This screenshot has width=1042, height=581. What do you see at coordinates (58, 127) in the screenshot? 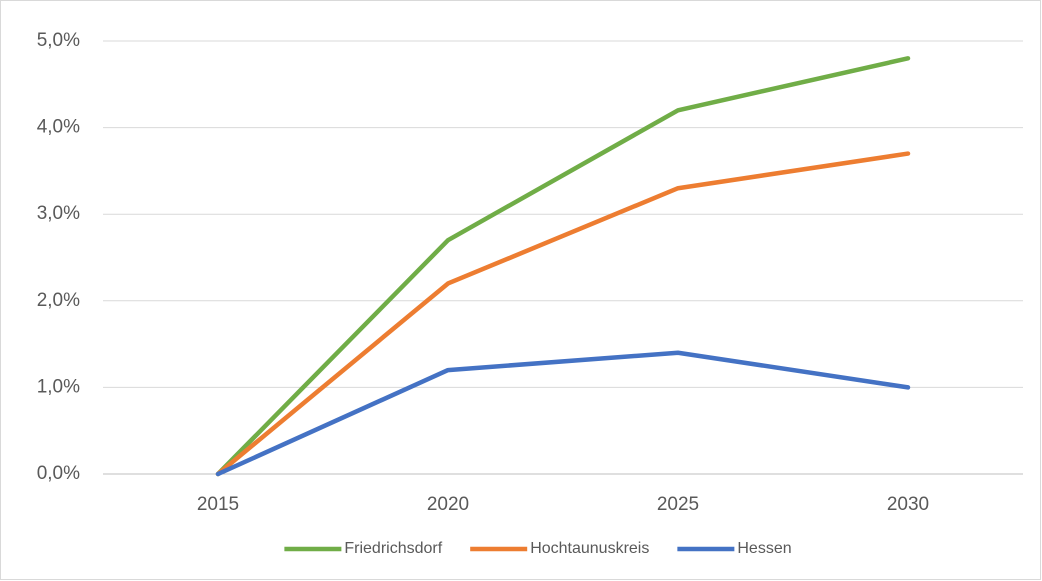
I see `y-tick-label: 4,0%` at bounding box center [58, 127].